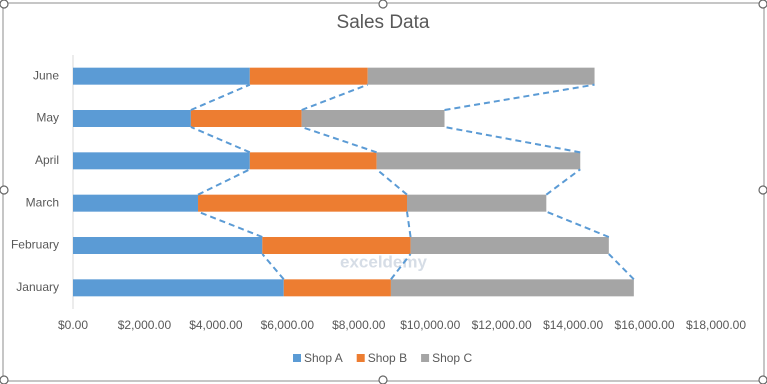  Describe the element at coordinates (37, 287) in the screenshot. I see `y-tick-label: January` at that location.